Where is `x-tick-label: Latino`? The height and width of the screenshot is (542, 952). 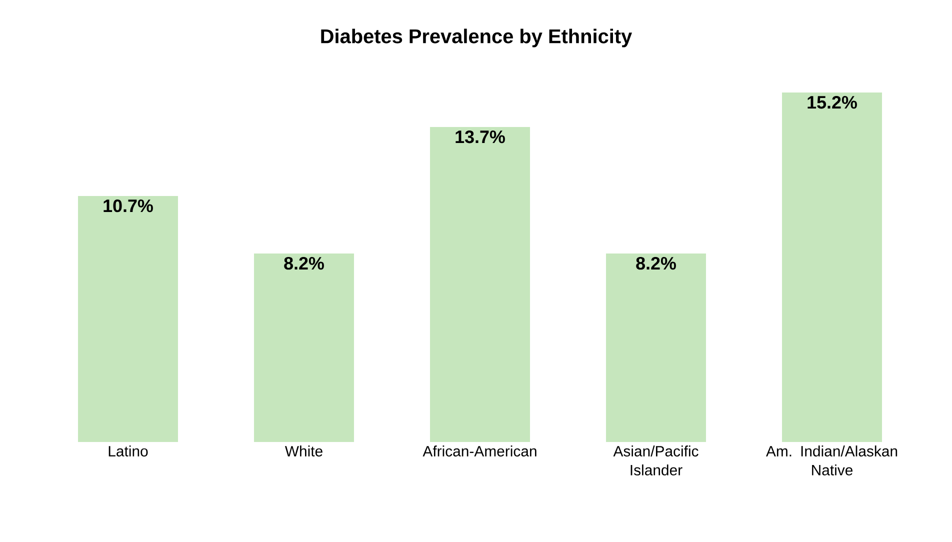 x-tick-label: Latino is located at coordinates (128, 451).